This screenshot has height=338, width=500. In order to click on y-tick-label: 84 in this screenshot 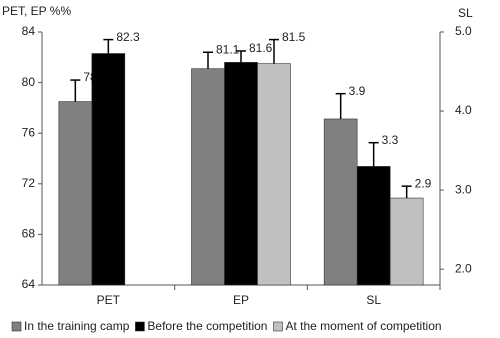, I will do `click(29, 31)`.